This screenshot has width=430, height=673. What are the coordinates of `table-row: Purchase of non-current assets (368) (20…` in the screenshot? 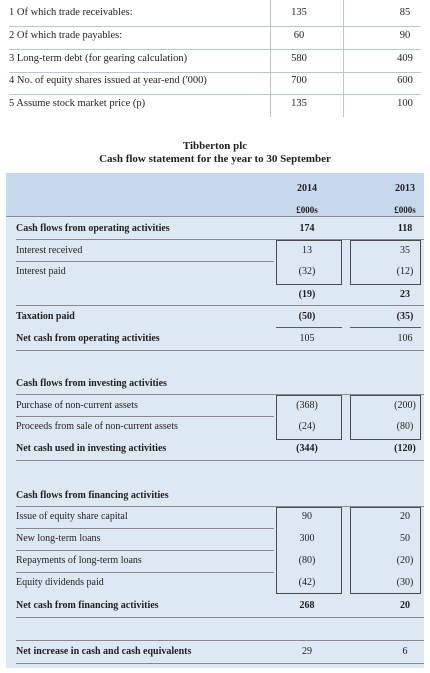 It's located at (215, 407).